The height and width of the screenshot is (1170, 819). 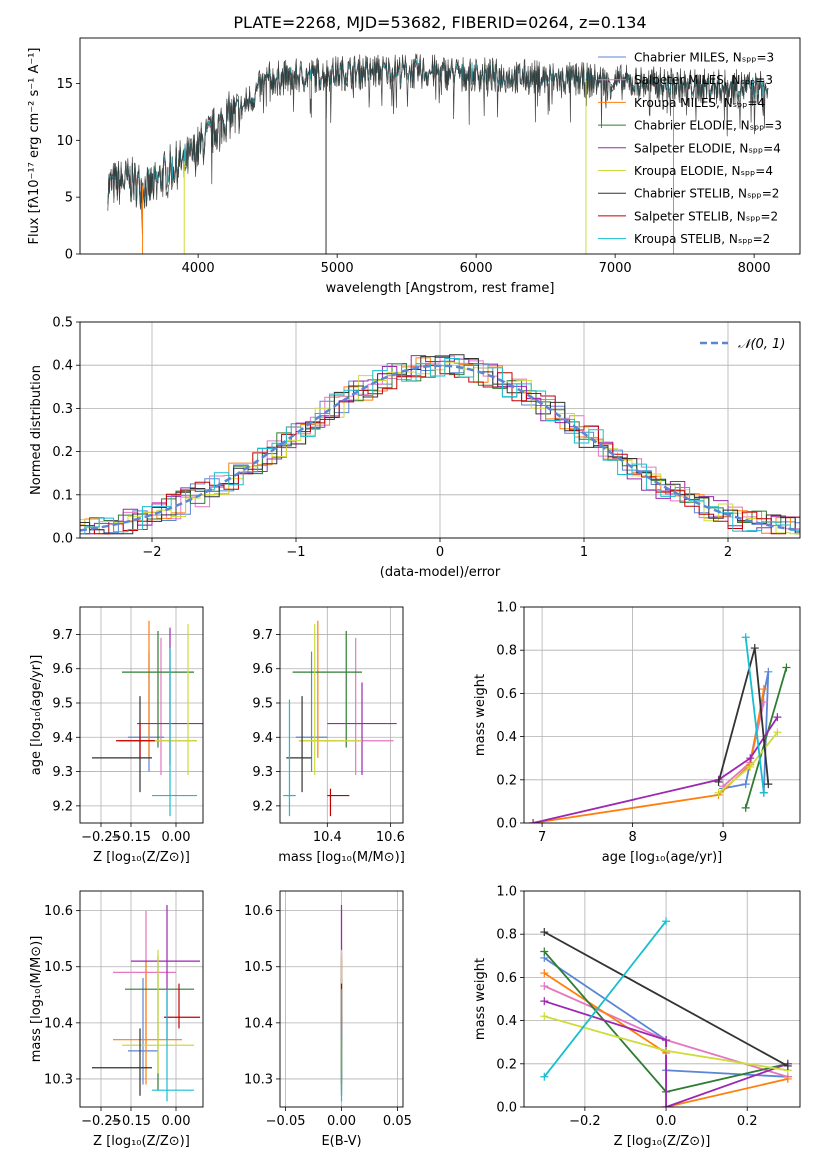 I want to click on legend-label: Chabrier MILES, Nₛₚₚ=3, so click(x=704, y=58).